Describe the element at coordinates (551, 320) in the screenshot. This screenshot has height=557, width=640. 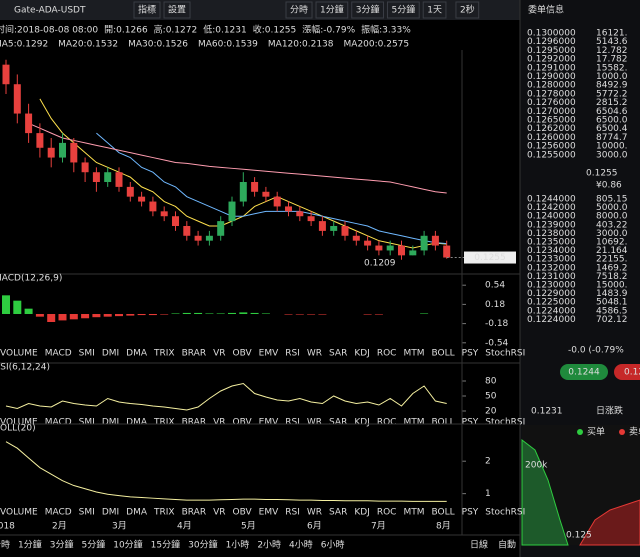
I see `bid-price: 0.1224000` at that location.